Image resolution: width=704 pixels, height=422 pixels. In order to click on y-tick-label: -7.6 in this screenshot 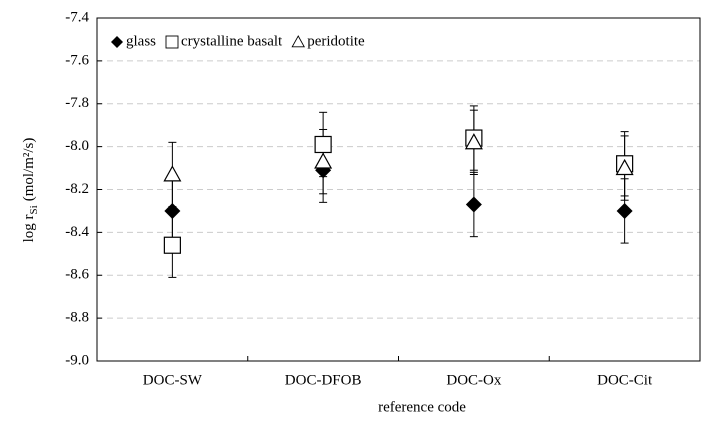, I will do `click(77, 60)`.